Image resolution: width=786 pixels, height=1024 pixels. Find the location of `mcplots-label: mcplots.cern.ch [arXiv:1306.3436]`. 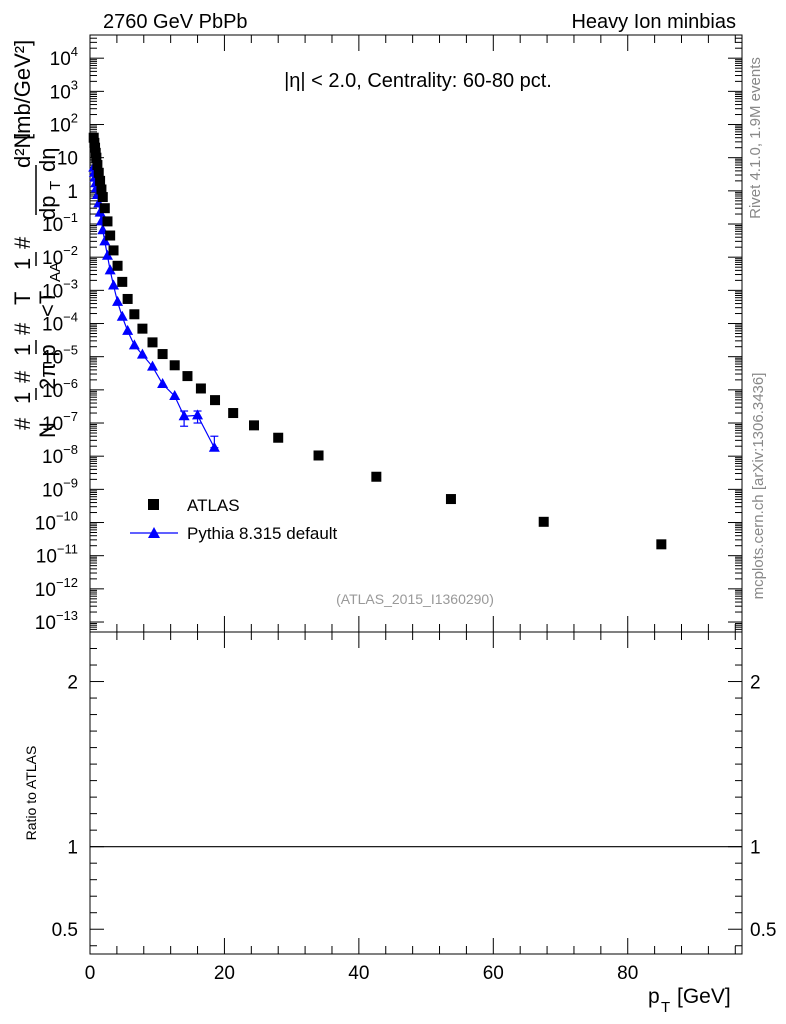

mcplots-label: mcplots.cern.ch [arXiv:1306.3436] is located at coordinates (758, 486).